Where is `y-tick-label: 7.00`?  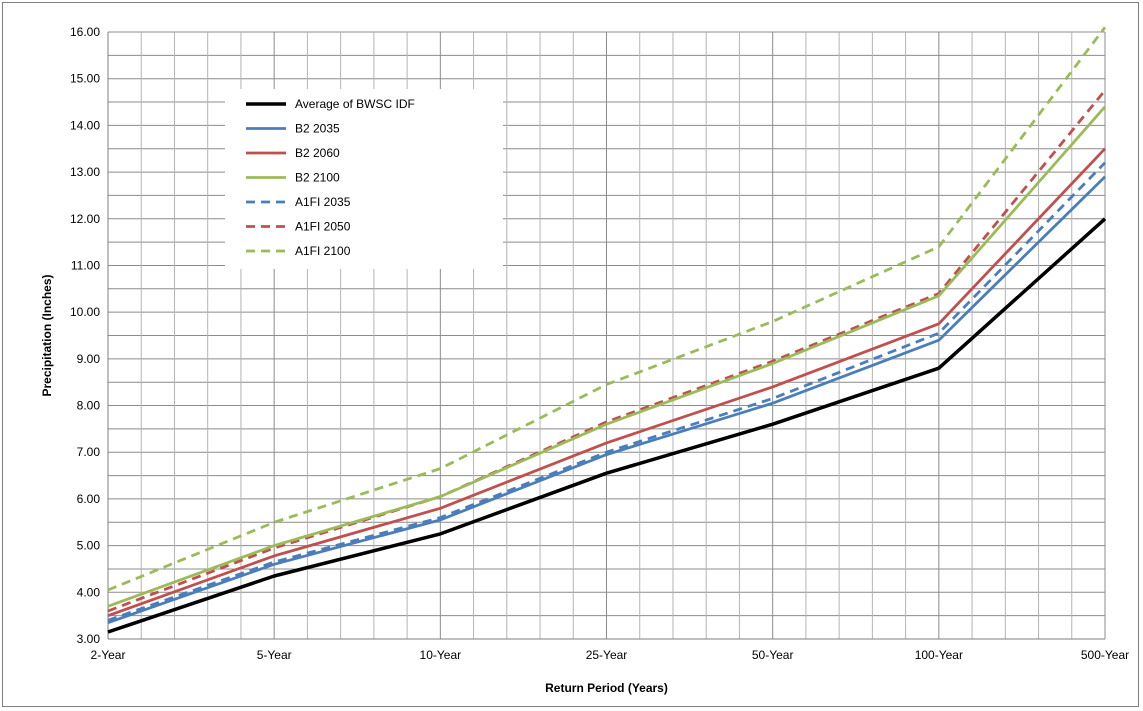 y-tick-label: 7.00 is located at coordinates (89, 452).